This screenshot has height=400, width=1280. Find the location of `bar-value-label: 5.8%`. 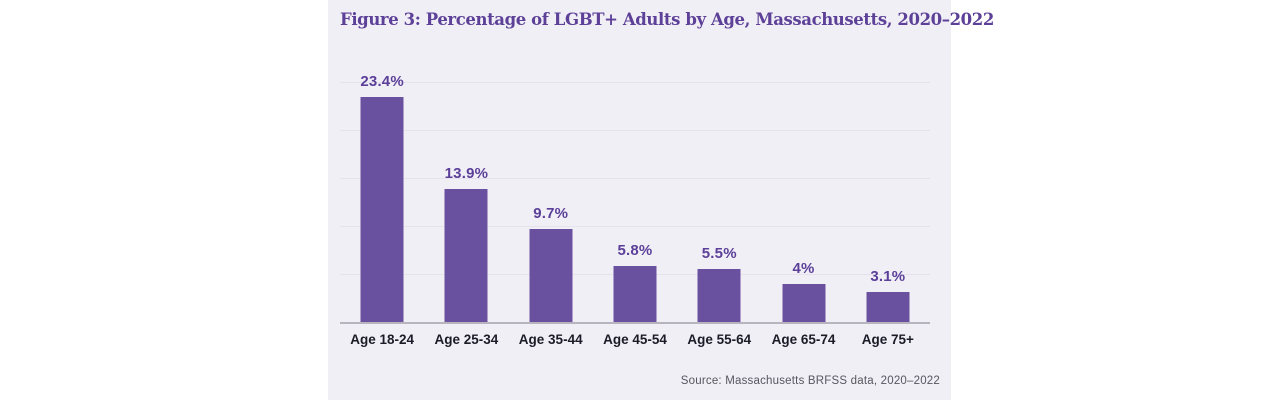

bar-value-label: 5.8% is located at coordinates (635, 250).